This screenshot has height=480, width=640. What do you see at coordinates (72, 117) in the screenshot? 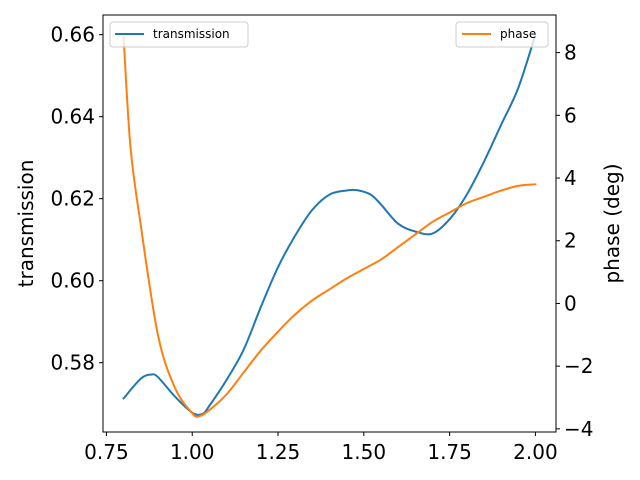
I see `y-left-tick-label: 0.64` at bounding box center [72, 117].